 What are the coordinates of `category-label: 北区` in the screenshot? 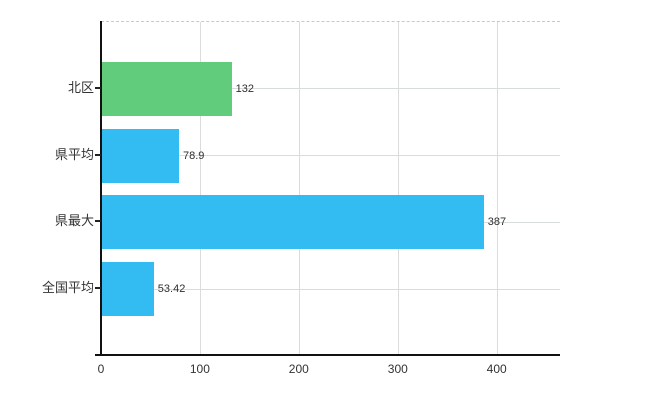 It's located at (80, 87).